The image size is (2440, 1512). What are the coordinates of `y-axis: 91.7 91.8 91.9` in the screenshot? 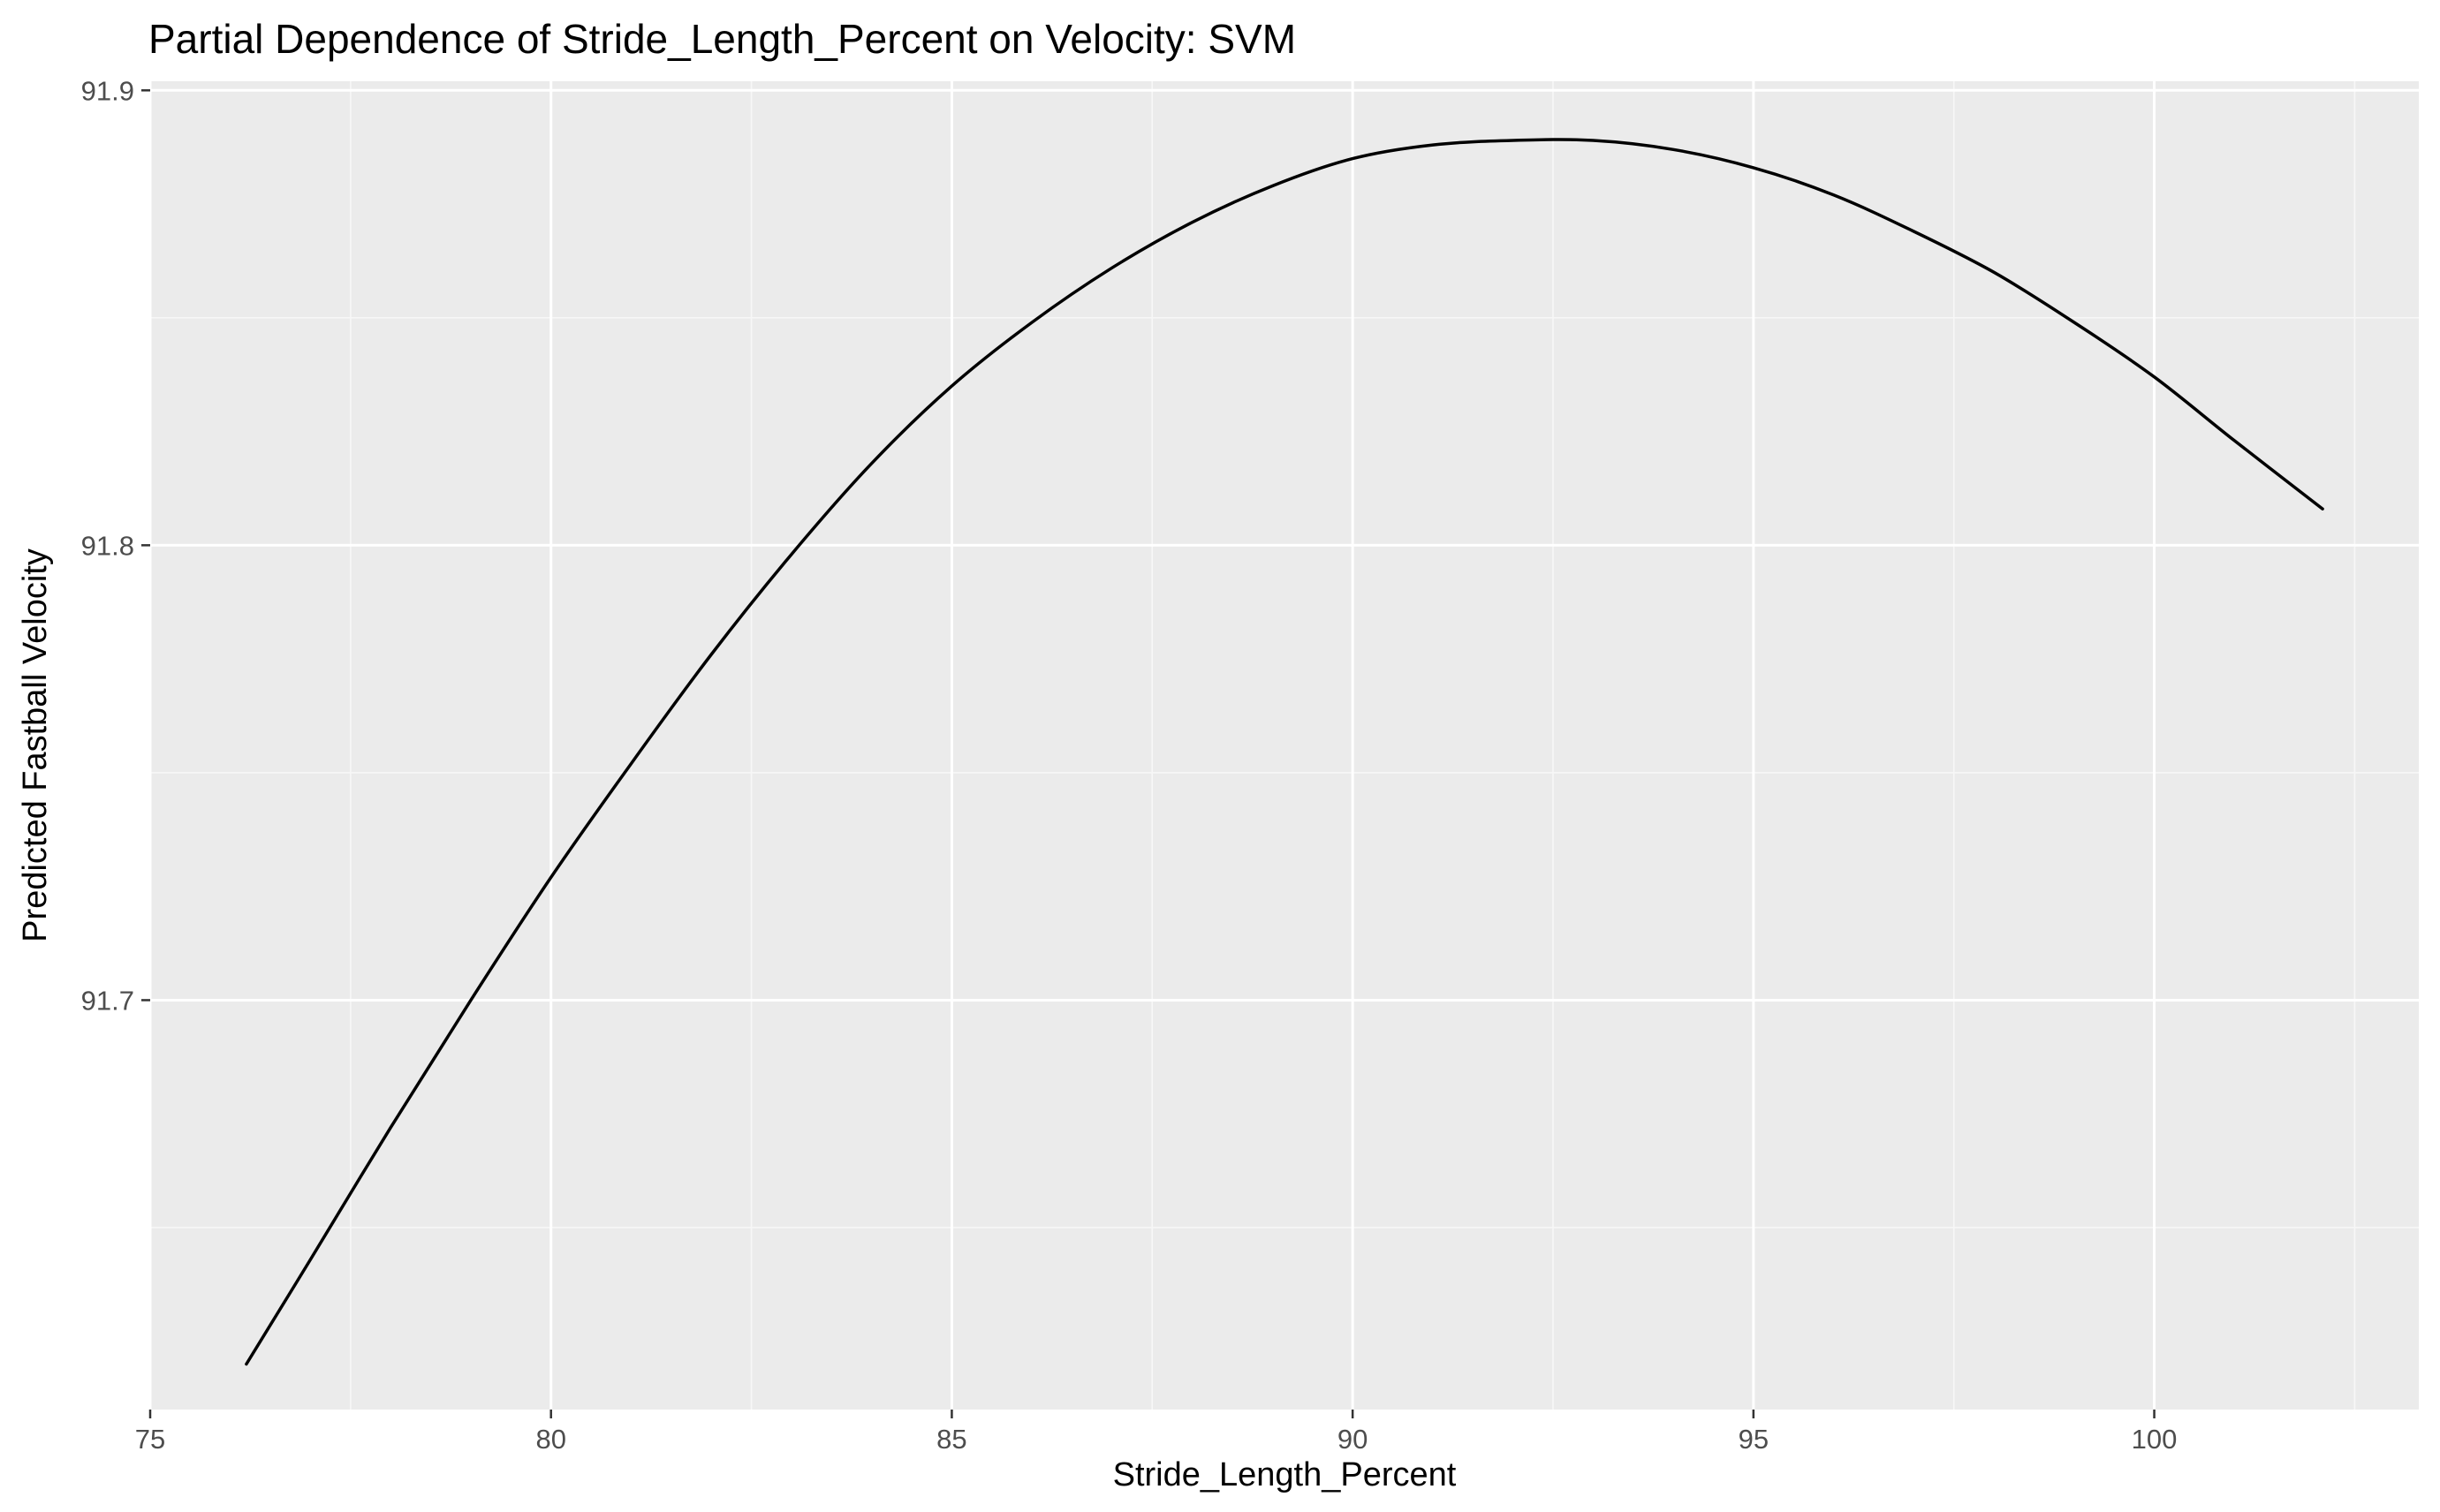 It's located at (115, 545).